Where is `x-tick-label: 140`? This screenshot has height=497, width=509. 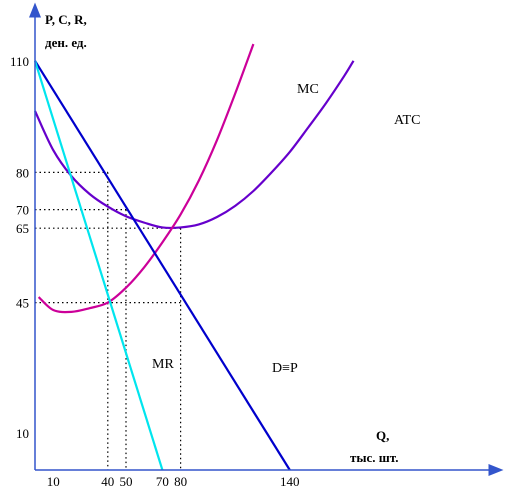
x-tick-label: 140 is located at coordinates (290, 481).